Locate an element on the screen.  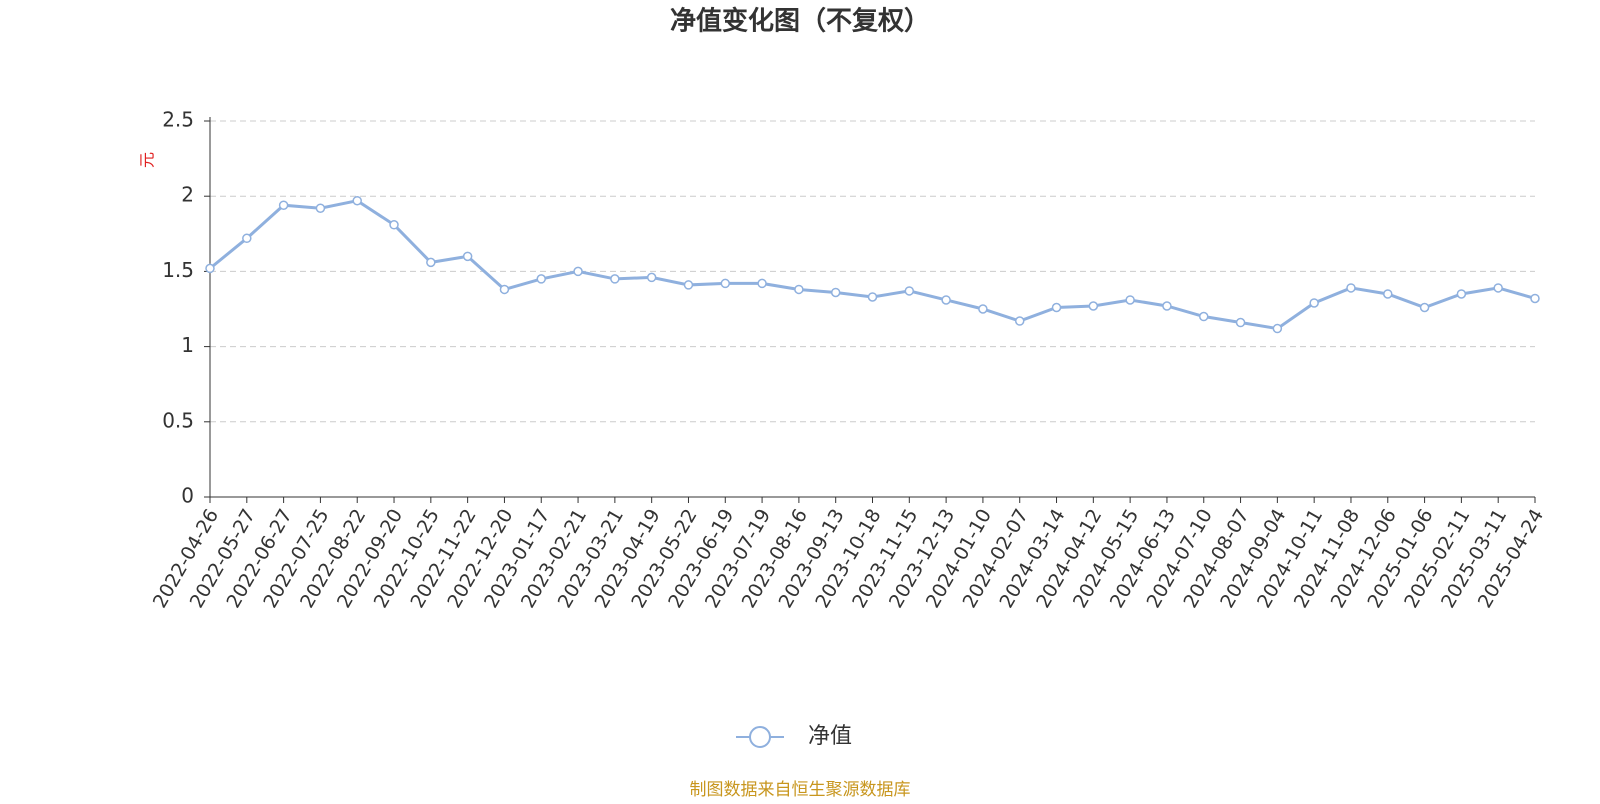
source-note: 制图数据来自恒生聚源数据库 is located at coordinates (800, 790).